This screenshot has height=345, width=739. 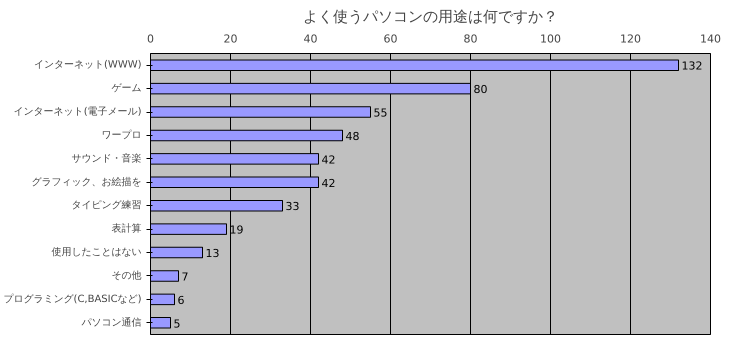 What do you see at coordinates (111, 322) in the screenshot?
I see `y-tick-label: パソコン通信` at bounding box center [111, 322].